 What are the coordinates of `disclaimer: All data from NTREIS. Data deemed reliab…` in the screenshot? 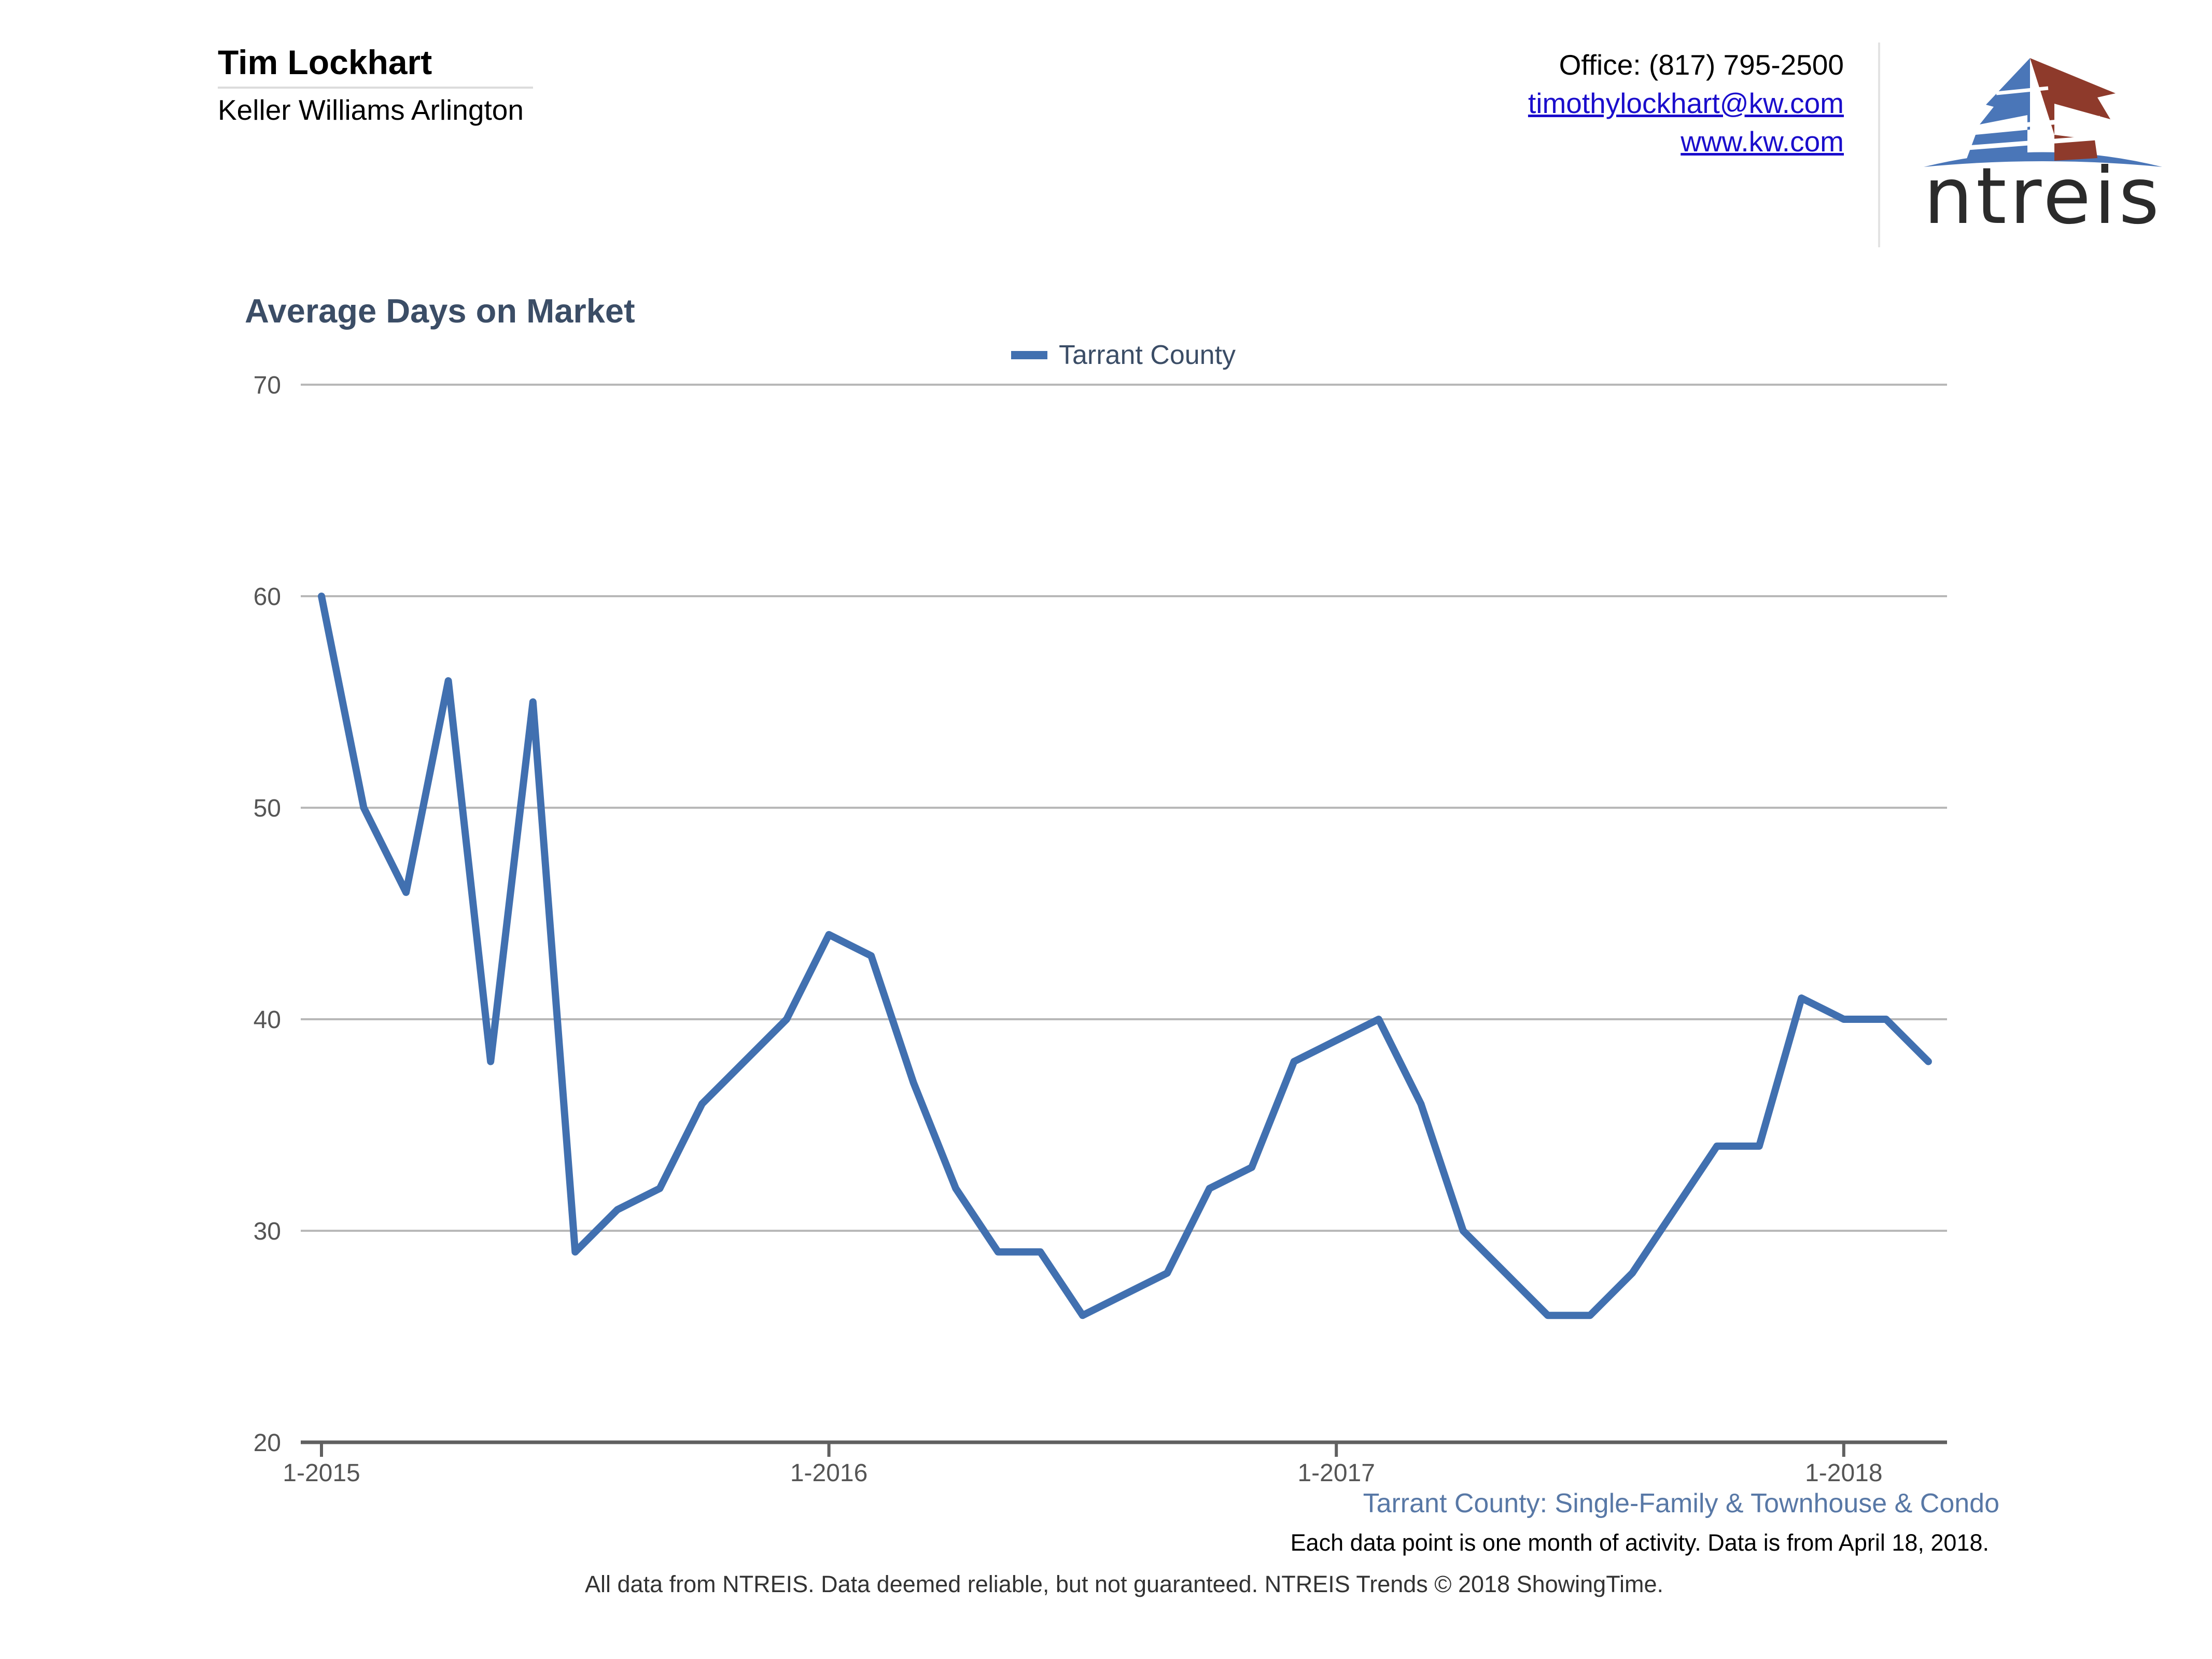 It's located at (1124, 1584).